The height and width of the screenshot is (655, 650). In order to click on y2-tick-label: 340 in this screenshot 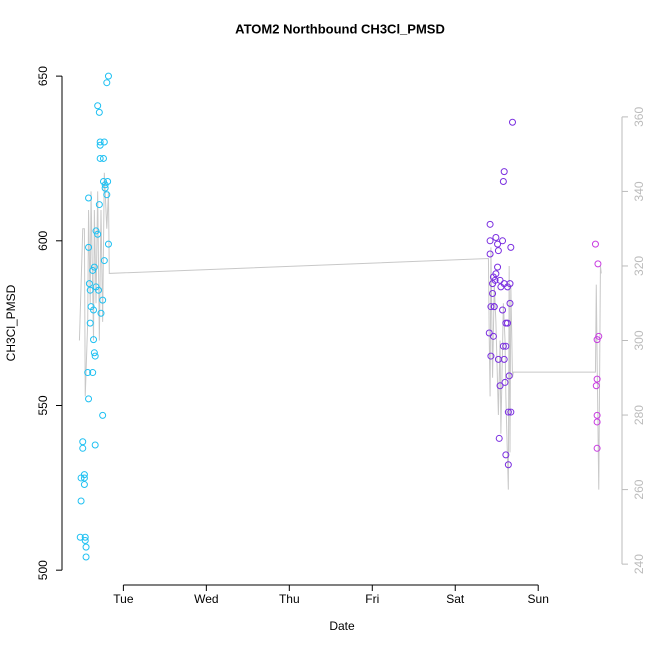, I will do `click(639, 191)`.